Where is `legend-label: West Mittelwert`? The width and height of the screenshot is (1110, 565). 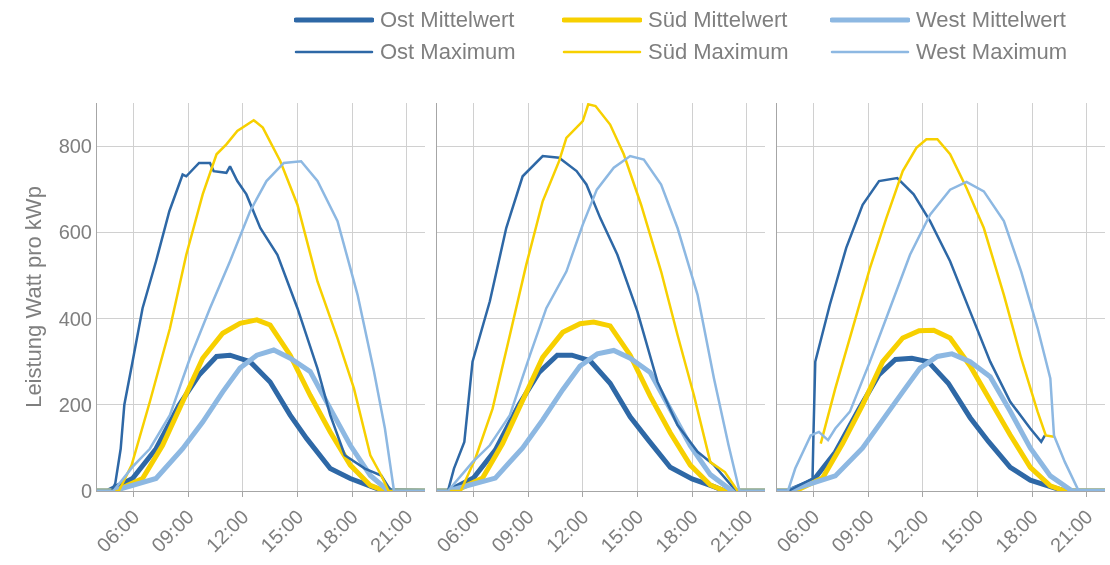
legend-label: West Mittelwert is located at coordinates (991, 20).